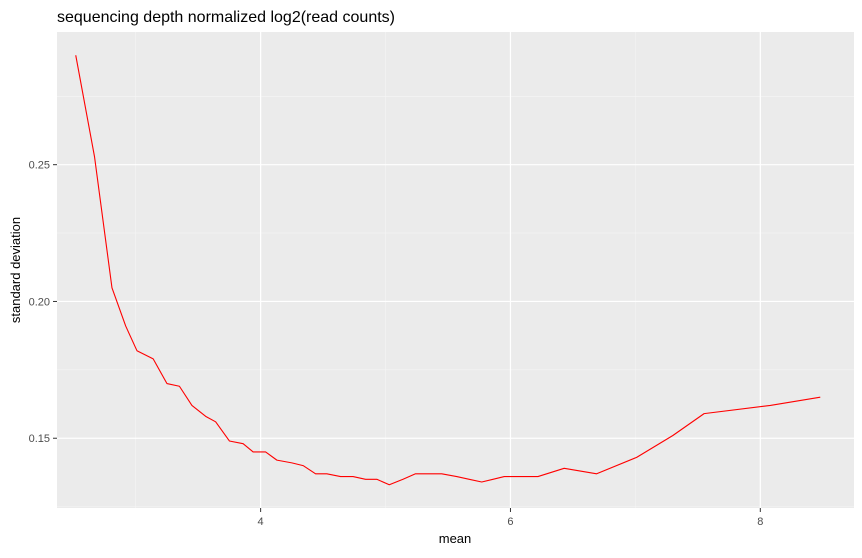 The image size is (862, 558). Describe the element at coordinates (15, 270) in the screenshot. I see `y-axis-label: standard deviation` at that location.